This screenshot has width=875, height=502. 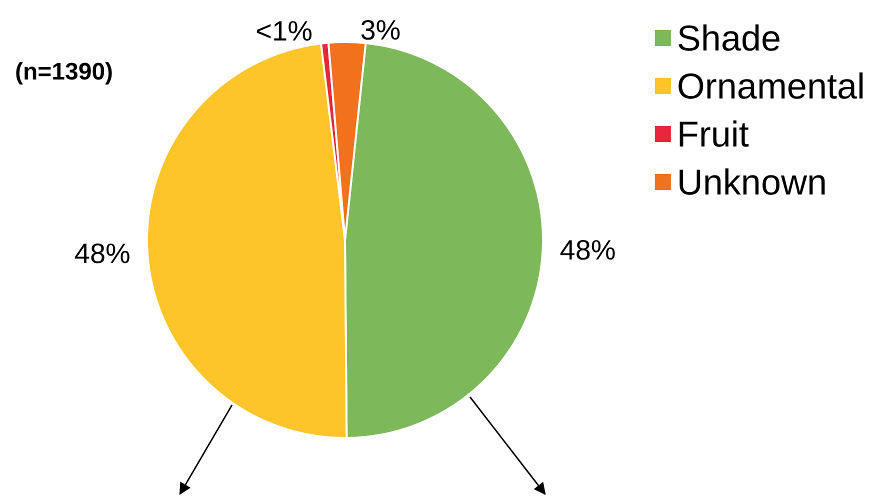 I want to click on legend-label: Ornamental, so click(x=771, y=86).